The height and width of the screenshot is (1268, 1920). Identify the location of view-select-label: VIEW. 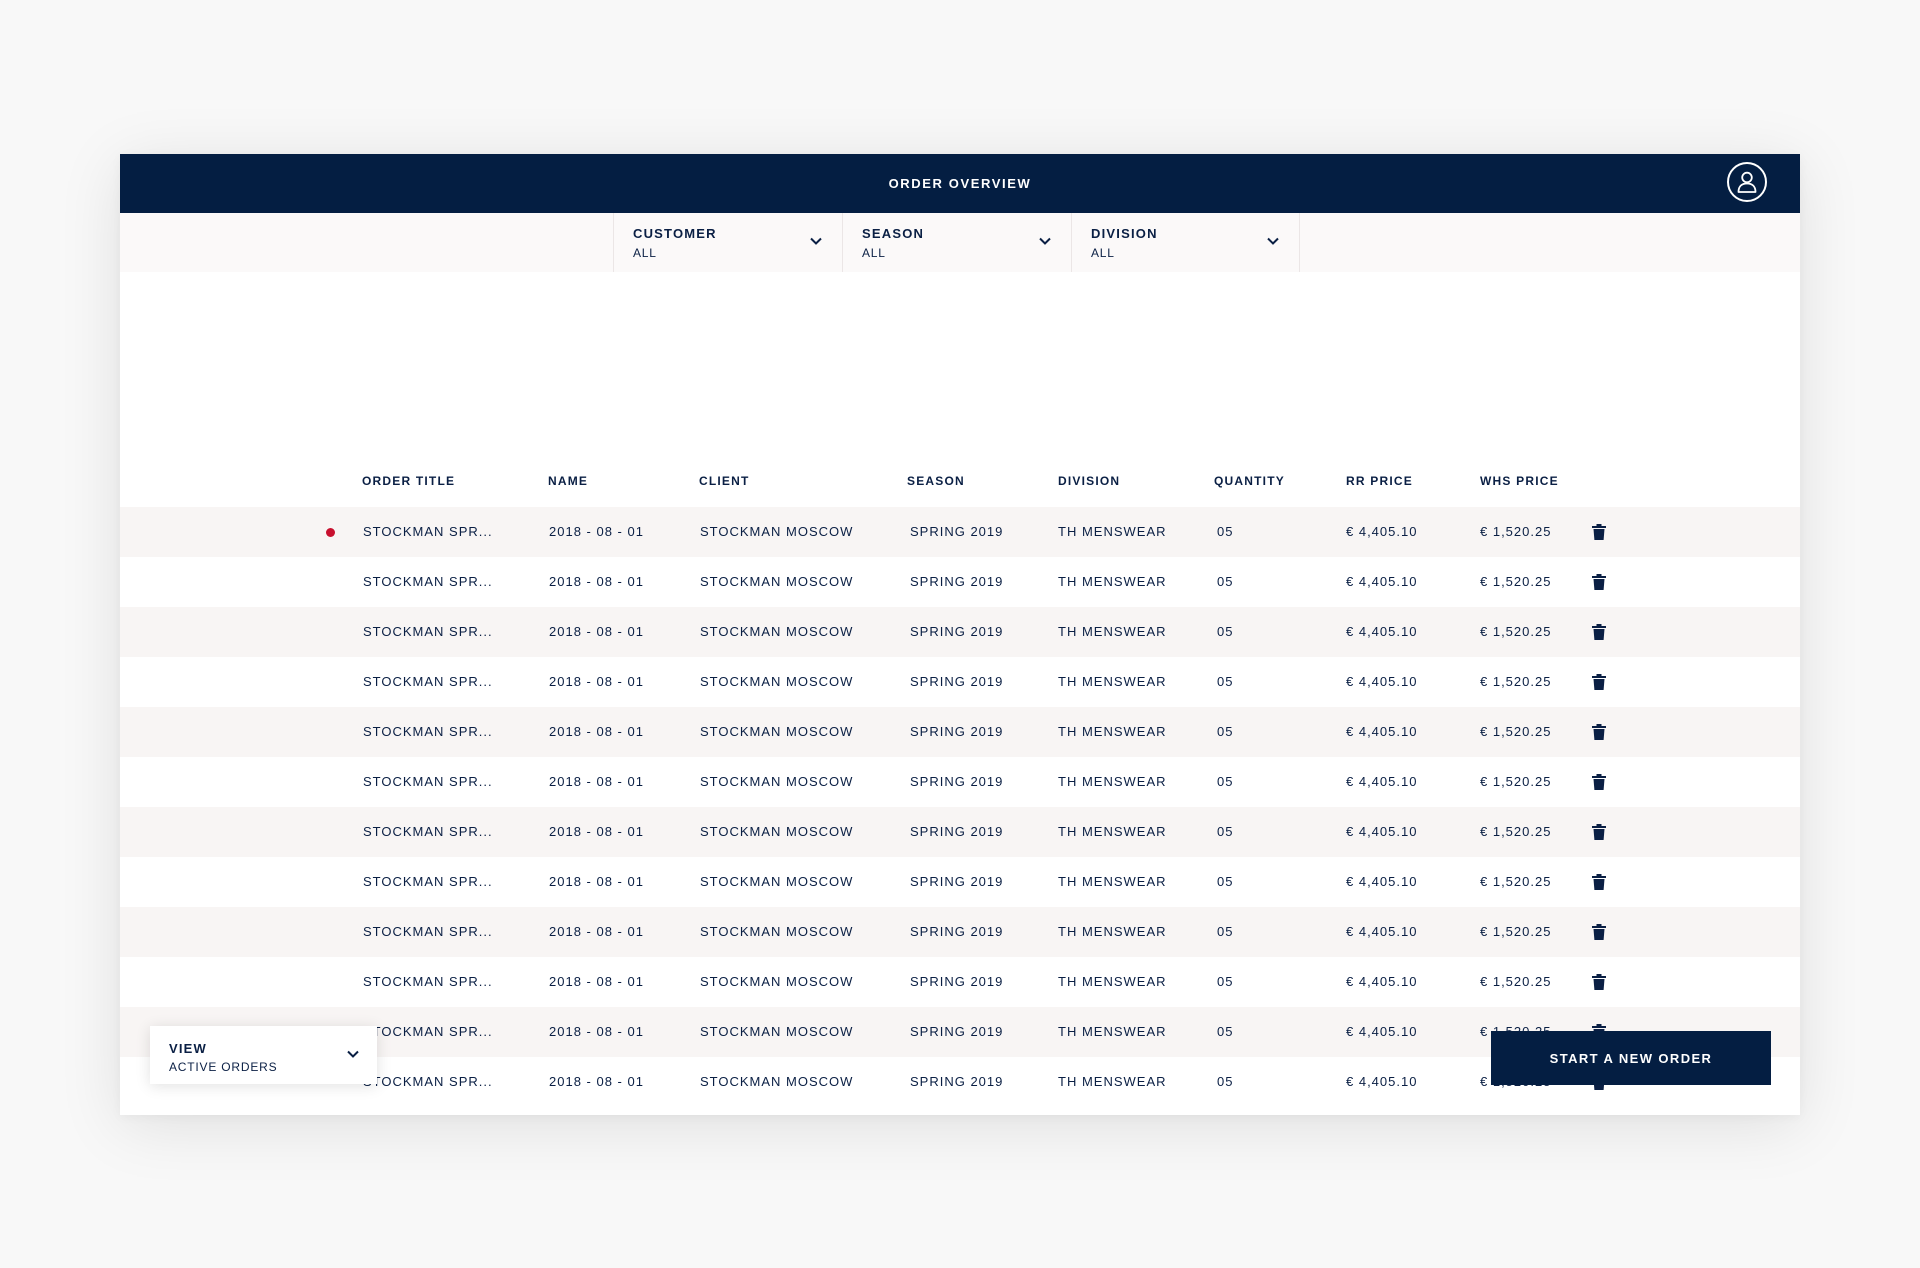
(188, 1048).